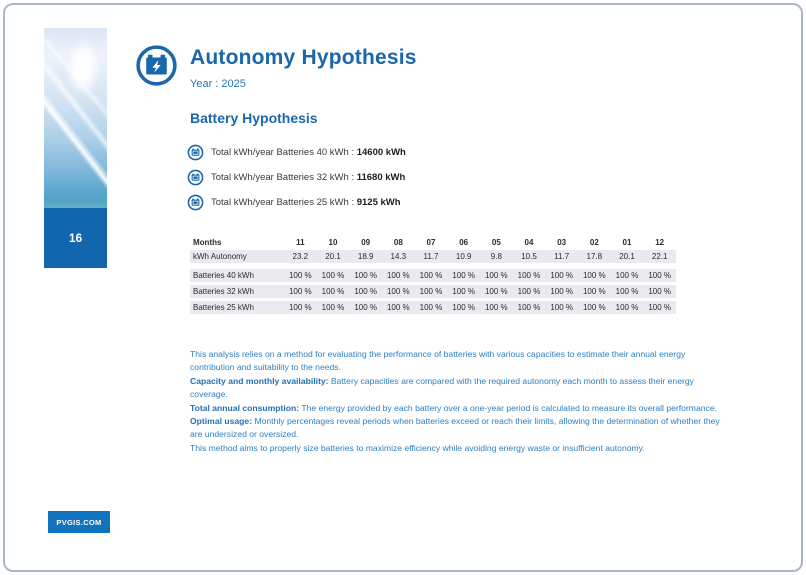  I want to click on table-cell: 05, so click(496, 242).